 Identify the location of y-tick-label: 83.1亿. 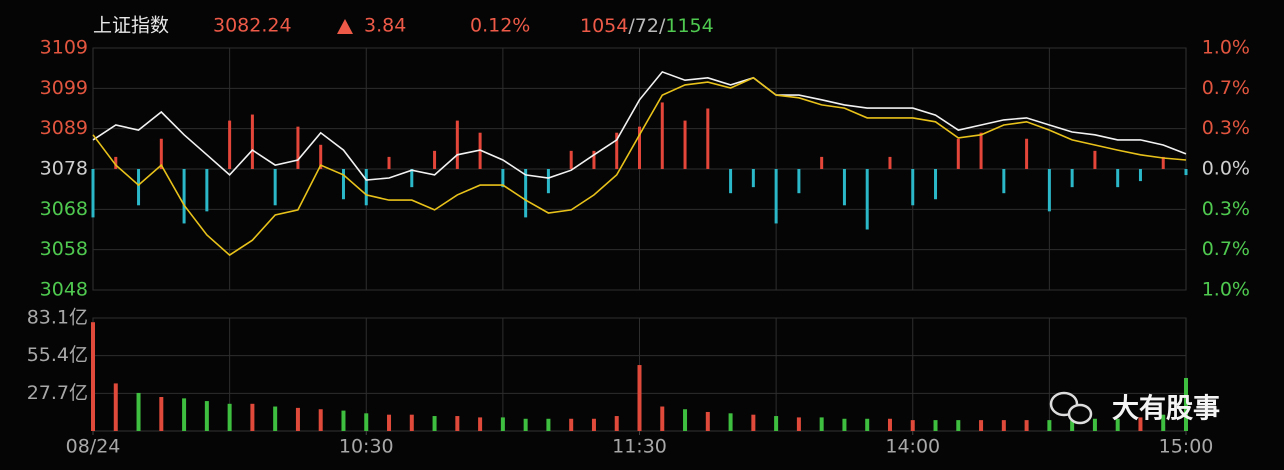
(57, 318).